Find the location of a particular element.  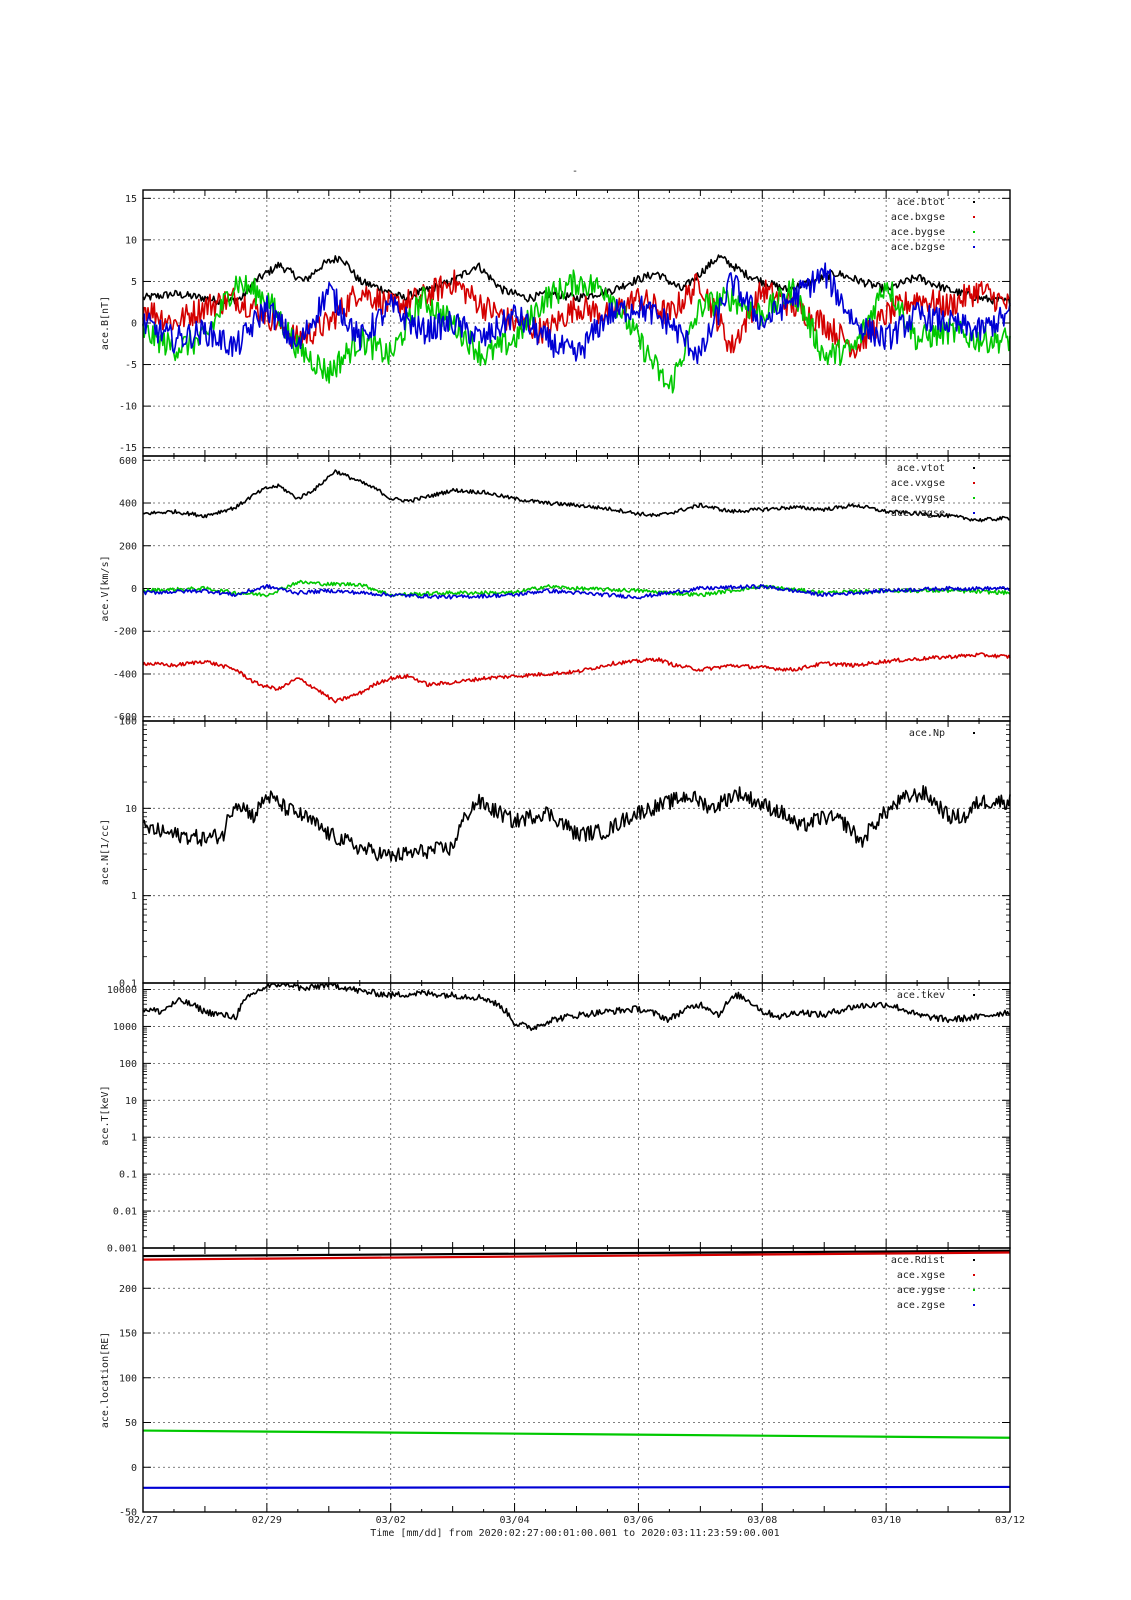

y-tick-label: -400 is located at coordinates (125, 674).